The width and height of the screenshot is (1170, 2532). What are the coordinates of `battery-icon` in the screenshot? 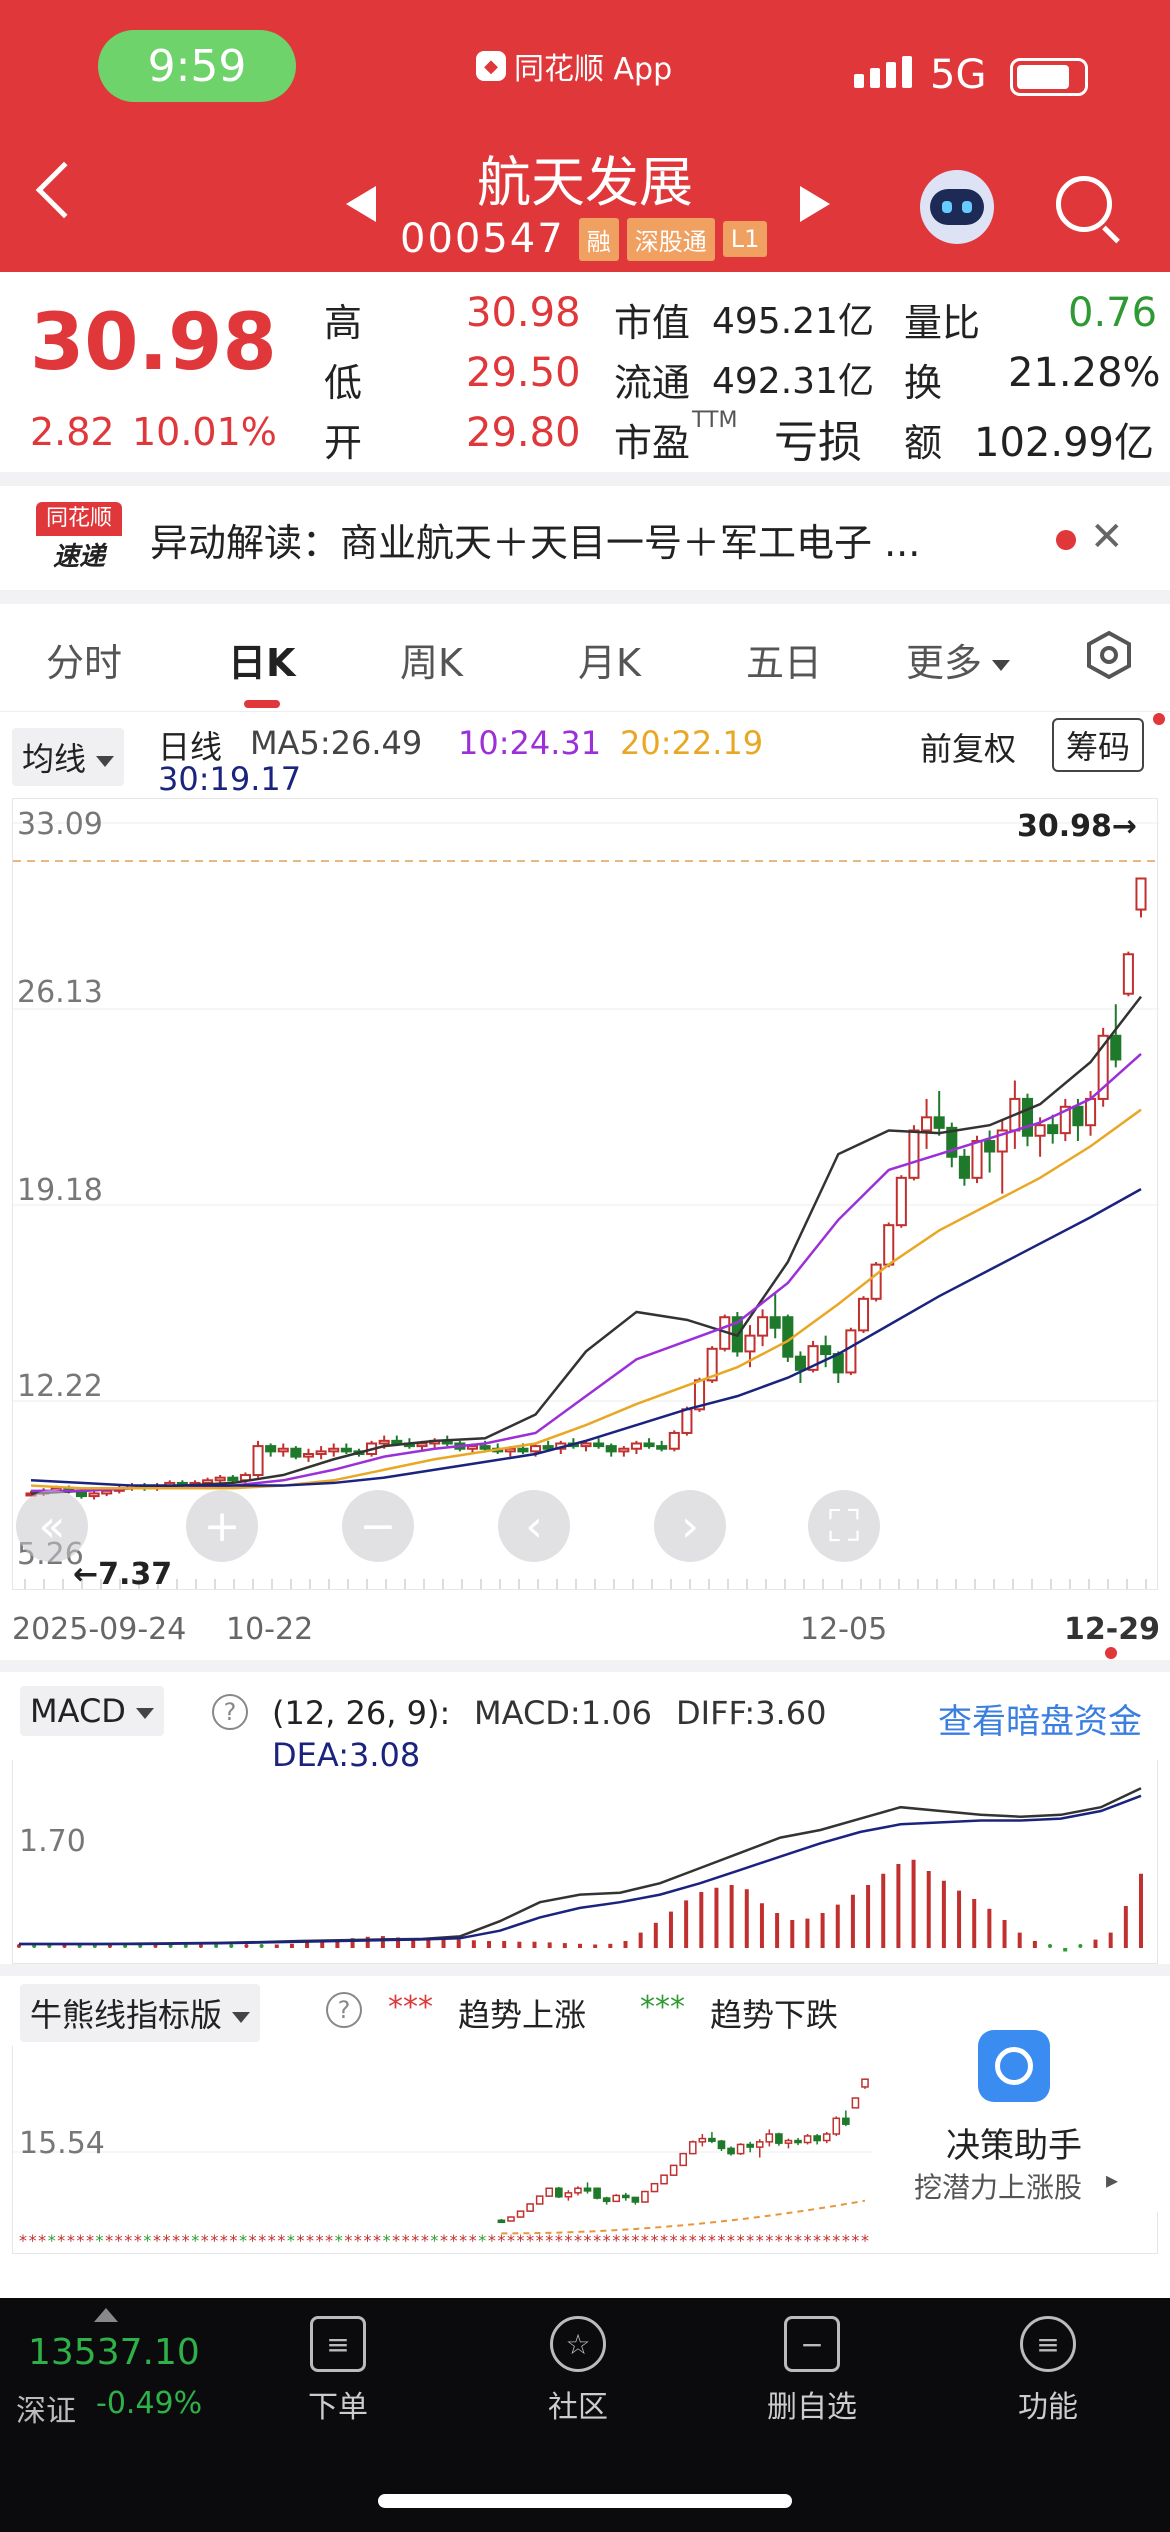 It's located at (1049, 77).